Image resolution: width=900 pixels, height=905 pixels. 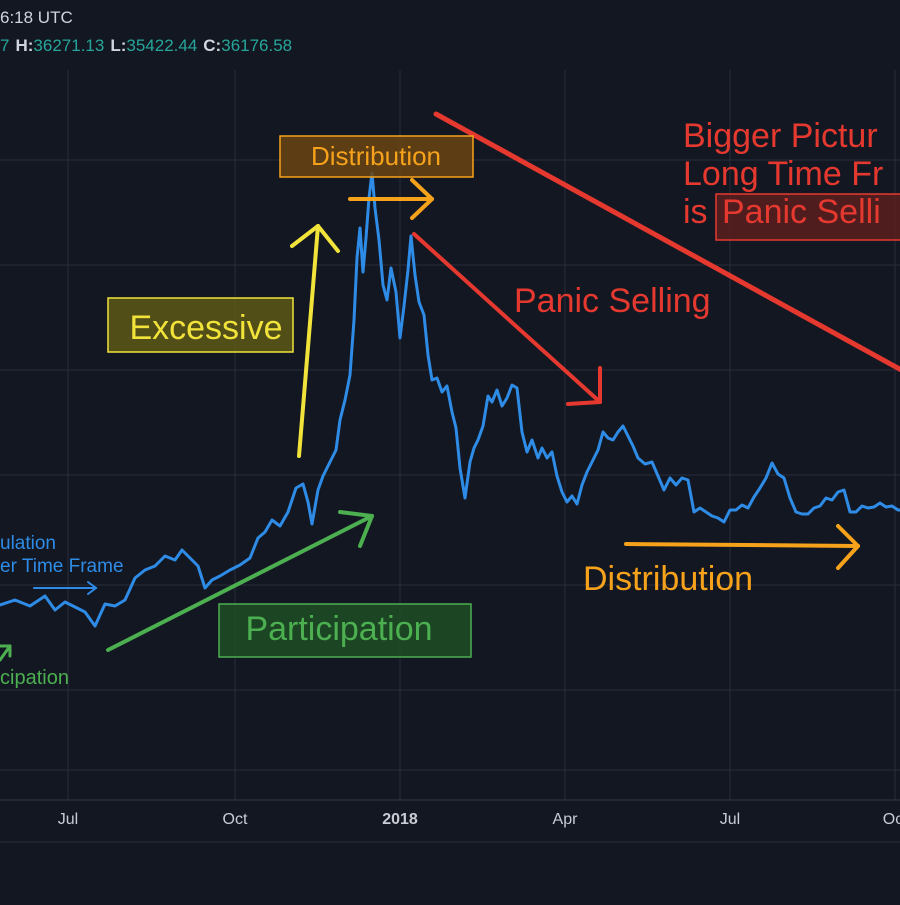 I want to click on bigger-picture-line1: Bigger Pictur, so click(x=780, y=136).